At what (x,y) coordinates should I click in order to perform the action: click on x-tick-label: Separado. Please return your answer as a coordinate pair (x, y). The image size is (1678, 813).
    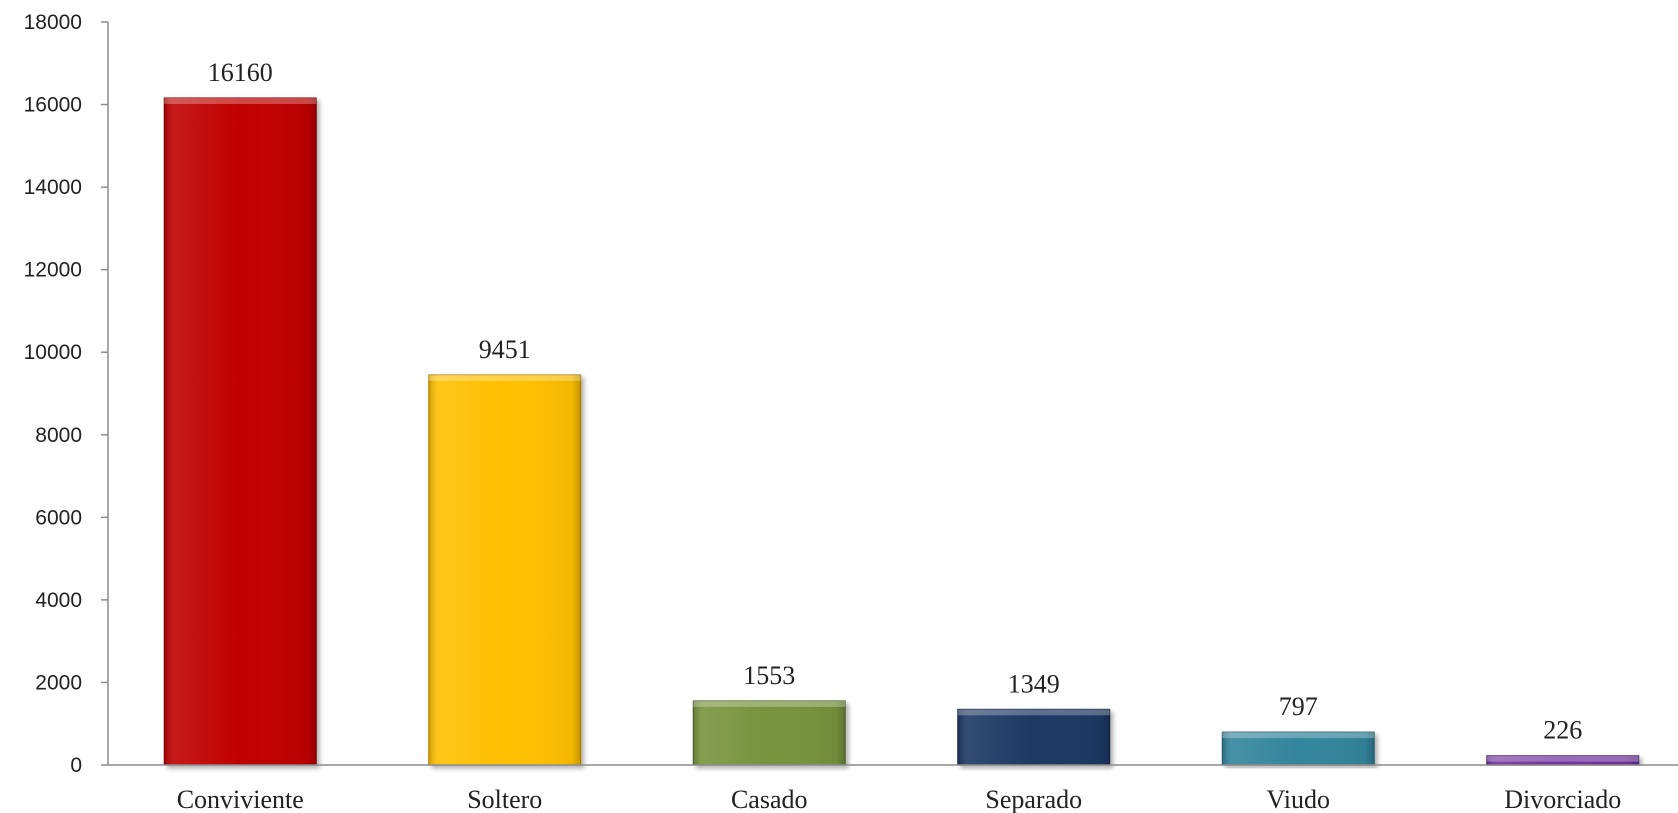
    Looking at the image, I should click on (1033, 799).